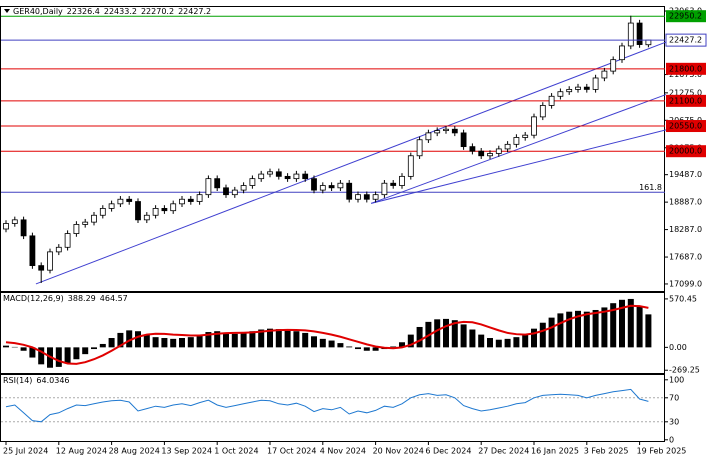 Image resolution: width=707 pixels, height=465 pixels. Describe the element at coordinates (81, 451) in the screenshot. I see `x-tick-label: 12 Aug 2024` at that location.